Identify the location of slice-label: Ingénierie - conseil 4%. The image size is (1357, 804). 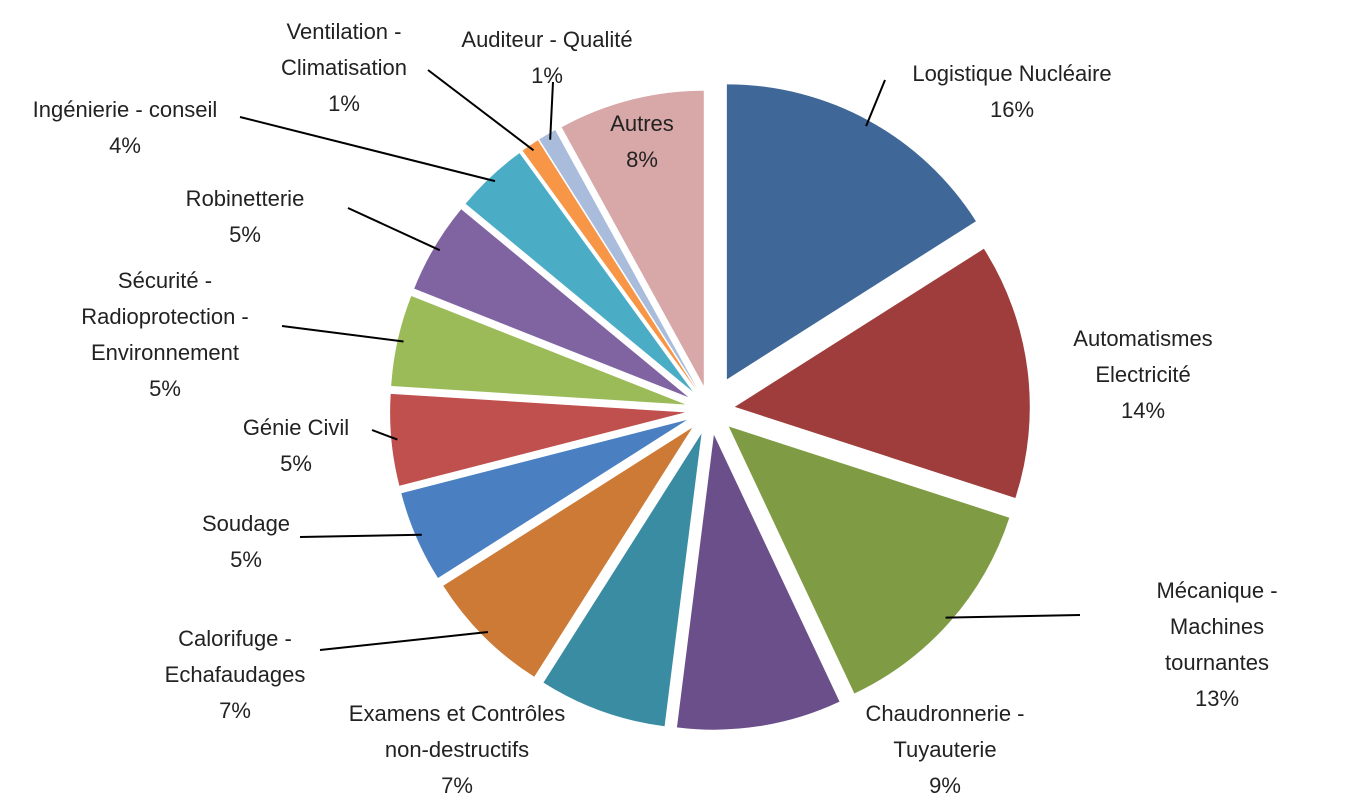
(125, 128).